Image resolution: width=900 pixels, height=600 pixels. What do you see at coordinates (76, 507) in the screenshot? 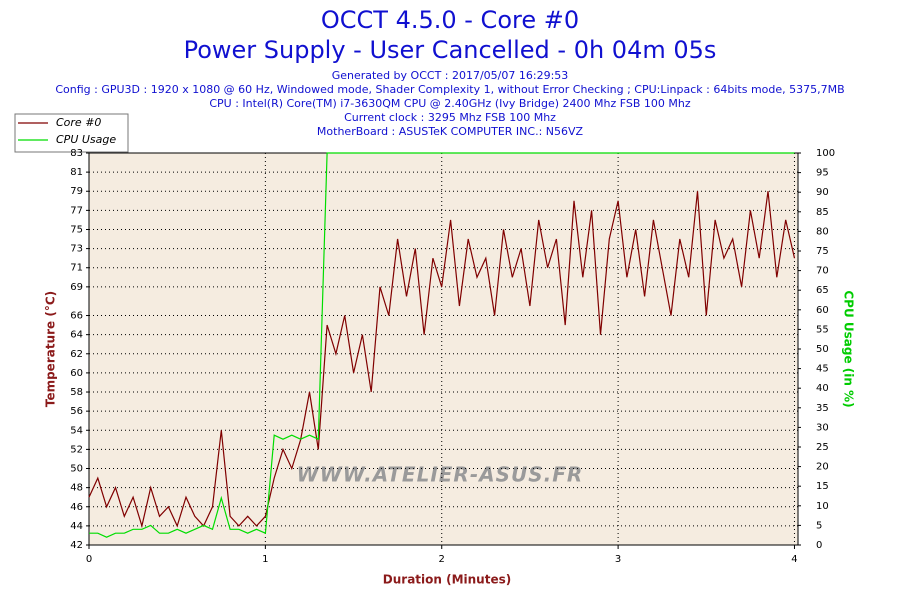
I see `y-tick-label: 46` at bounding box center [76, 507].